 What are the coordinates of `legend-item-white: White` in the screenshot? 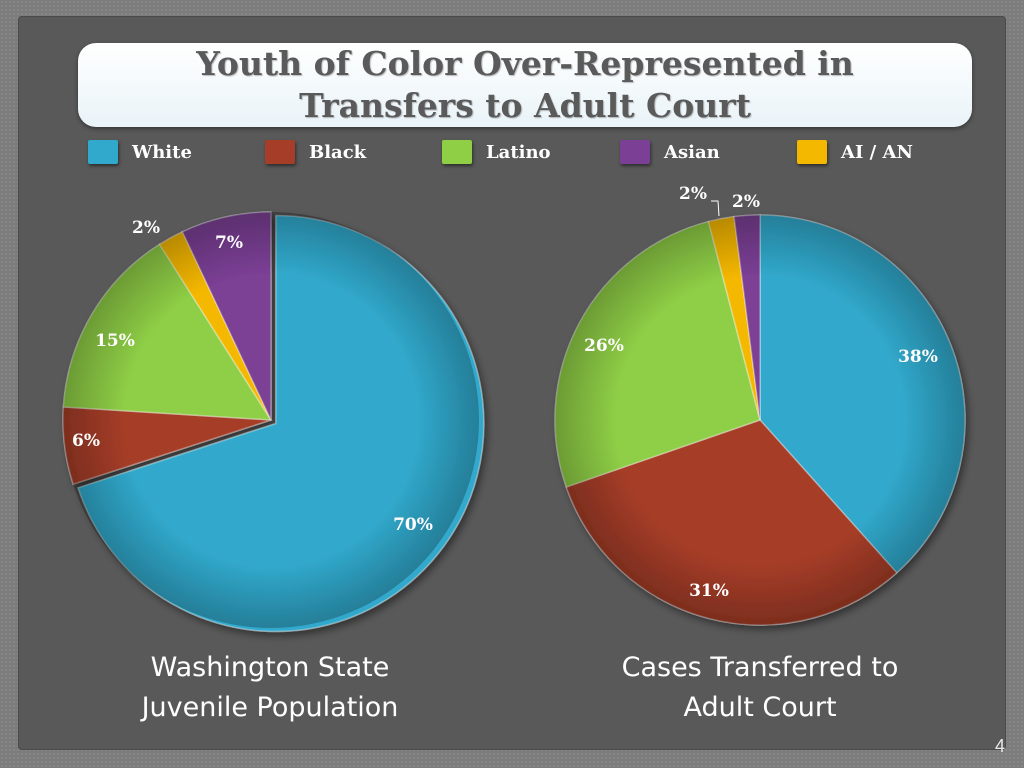 It's located at (140, 152).